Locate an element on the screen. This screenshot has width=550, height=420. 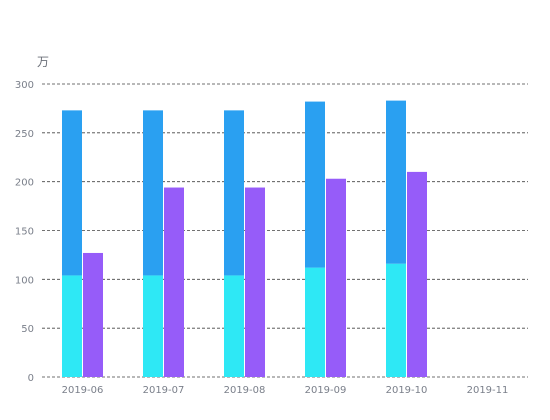
x-tick-label: 2019-11 is located at coordinates (488, 390).